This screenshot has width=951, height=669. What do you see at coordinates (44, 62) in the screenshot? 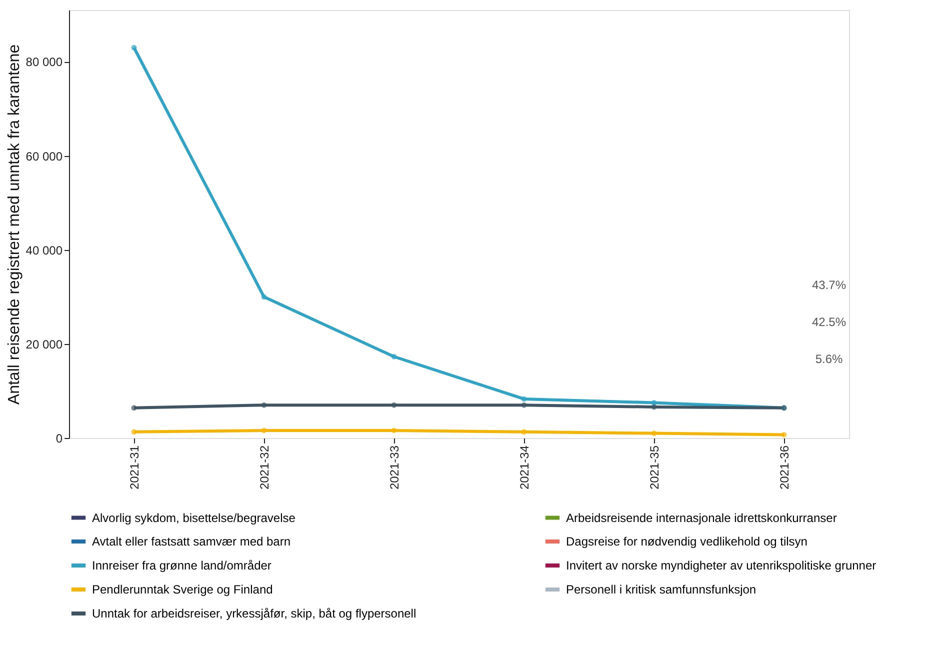
I see `y-tick-label: 80 000` at bounding box center [44, 62].